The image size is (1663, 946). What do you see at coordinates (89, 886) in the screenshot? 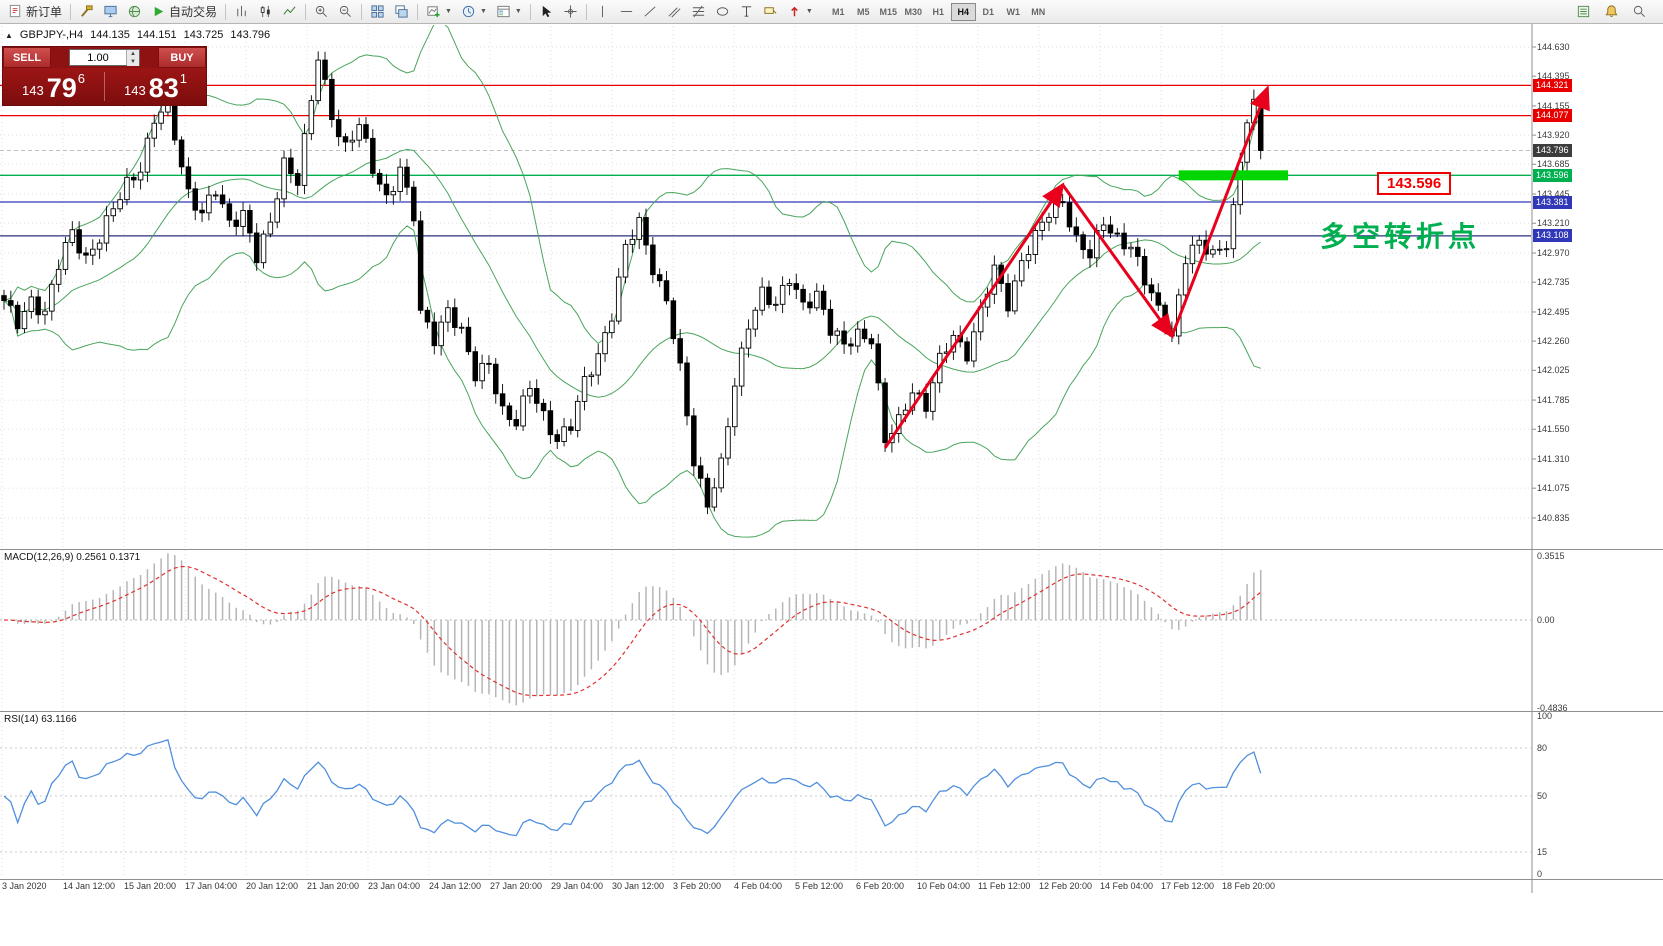
I see `time-axis-label: 14 Jan 12:00` at bounding box center [89, 886].